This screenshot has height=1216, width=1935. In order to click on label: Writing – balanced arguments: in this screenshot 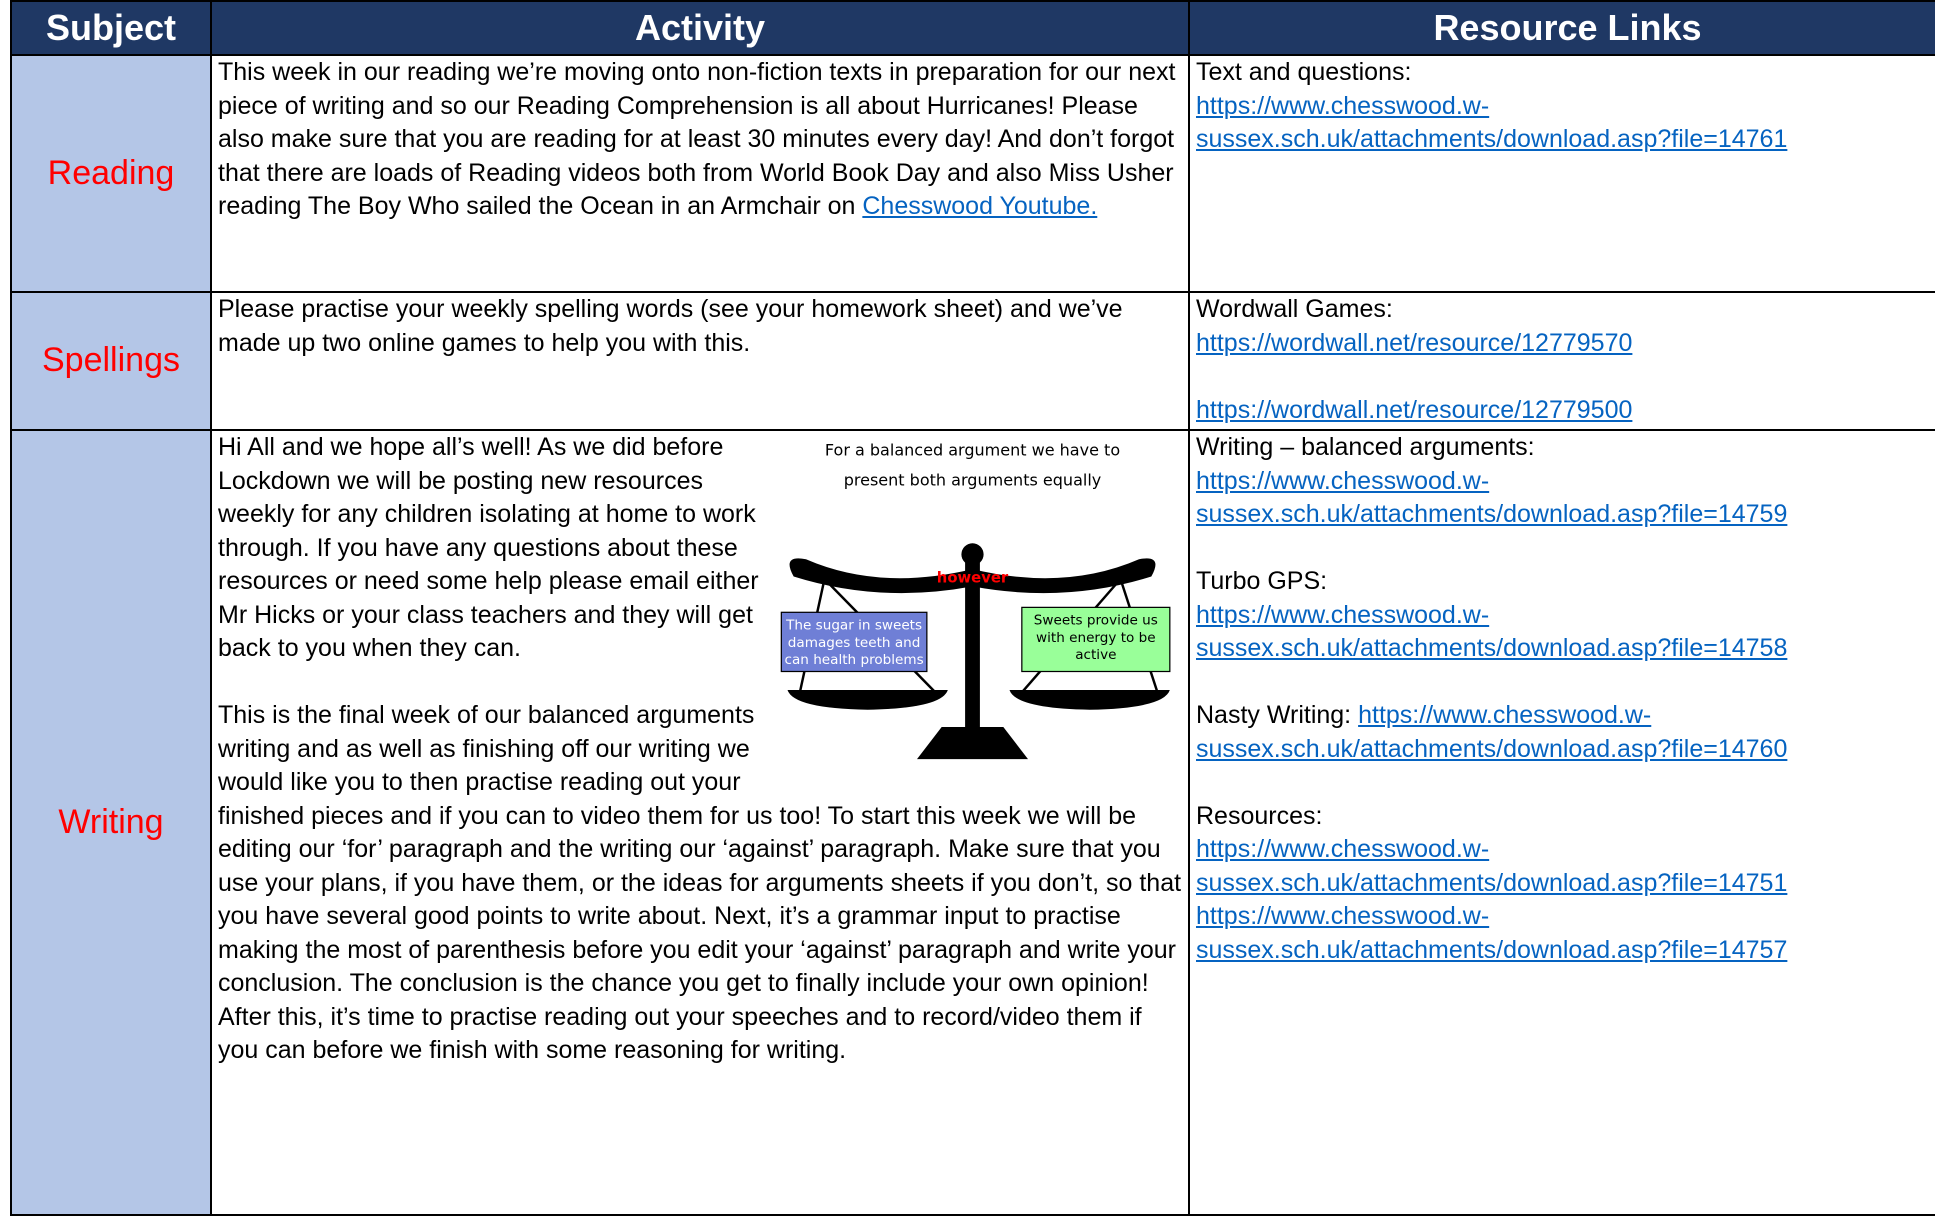, I will do `click(1365, 447)`.